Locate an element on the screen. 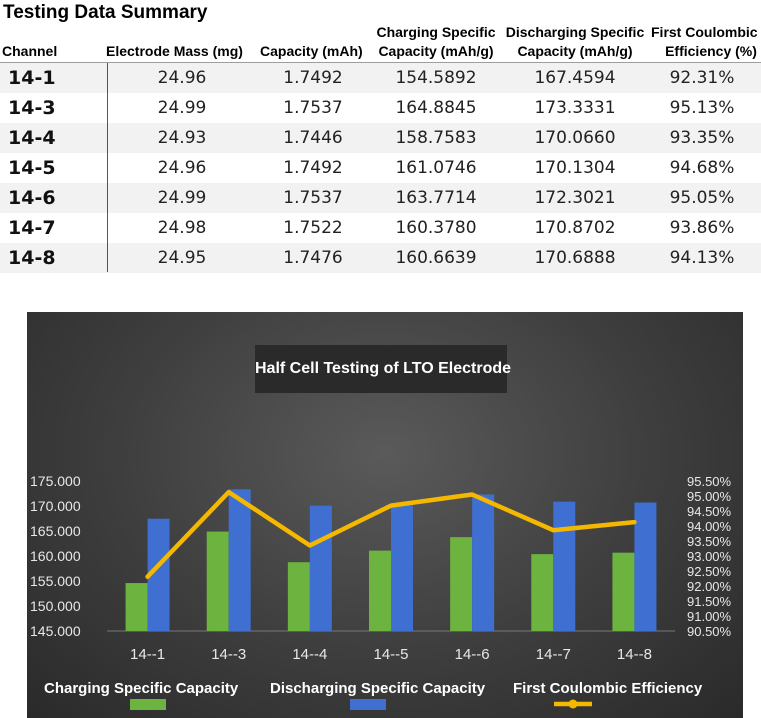 The height and width of the screenshot is (718, 761). left-tick-label: 145.000 is located at coordinates (55, 631).